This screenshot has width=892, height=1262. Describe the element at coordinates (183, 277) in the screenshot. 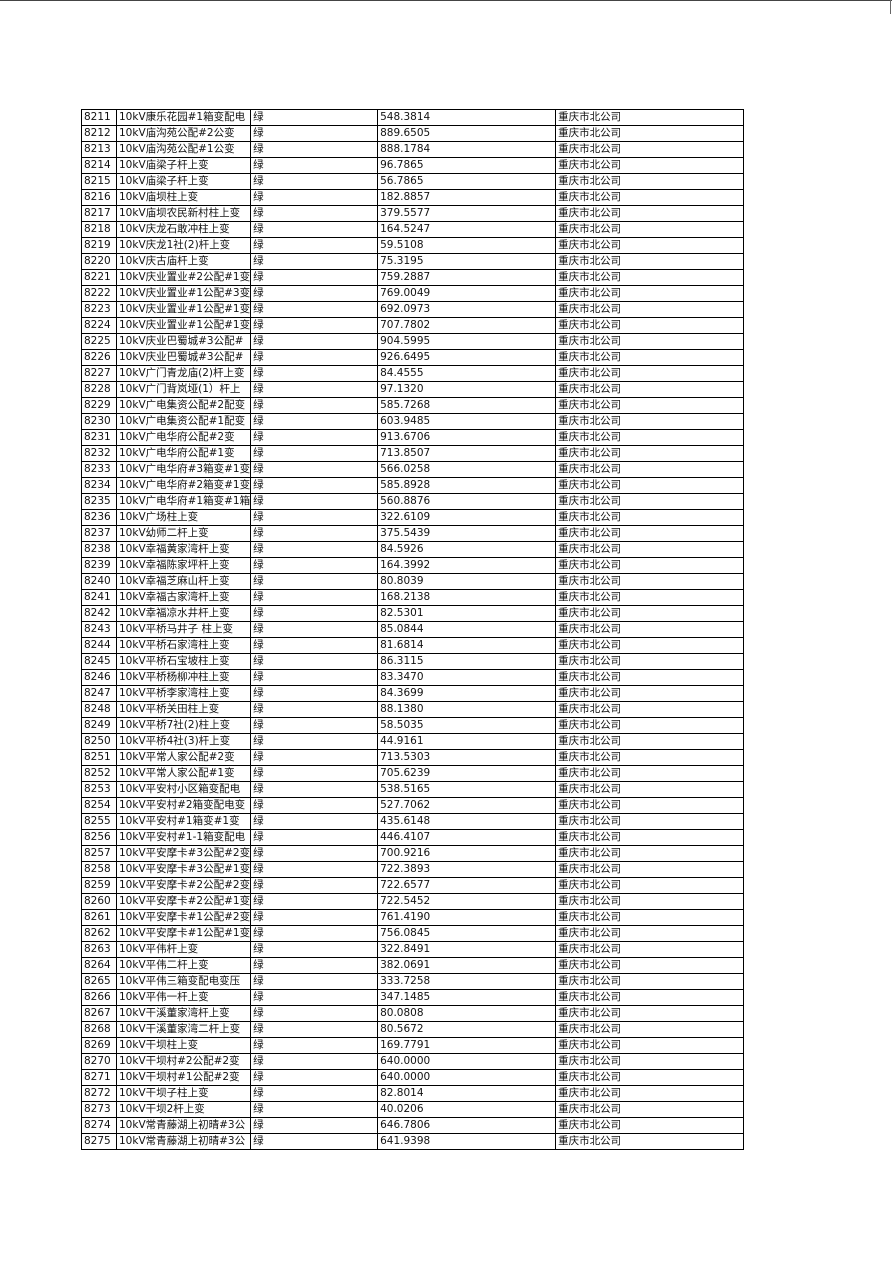

I see `transformer-name-cell: 10kV庆业置业#2公配#1变` at that location.